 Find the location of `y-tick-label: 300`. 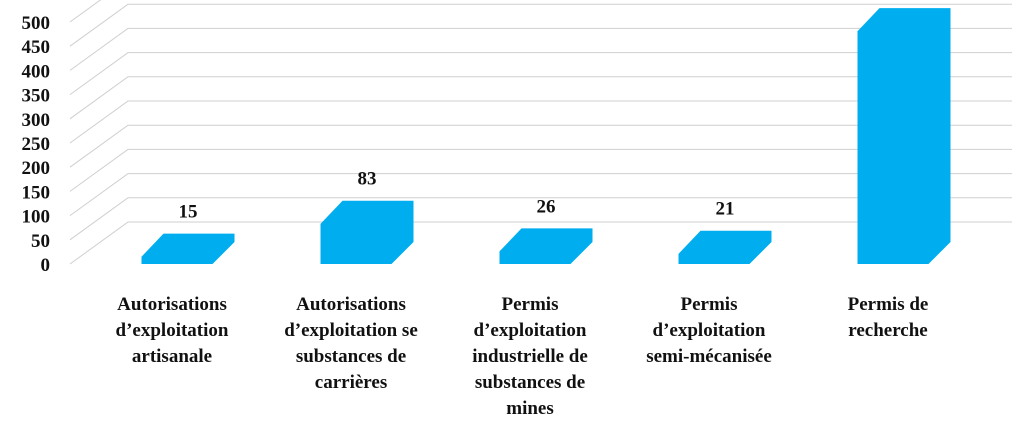

y-tick-label: 300 is located at coordinates (36, 120).